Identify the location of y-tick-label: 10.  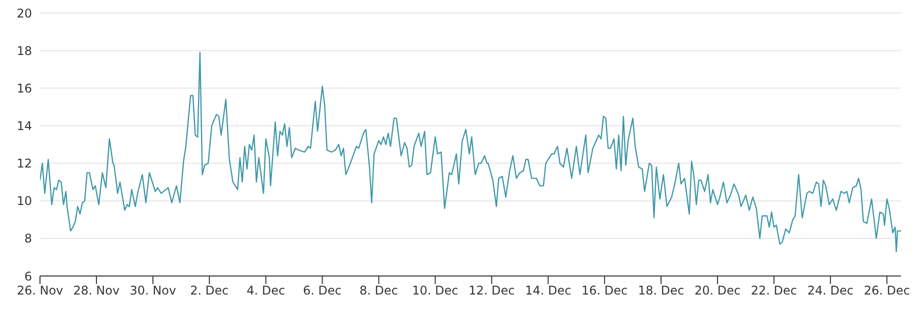
(24, 201).